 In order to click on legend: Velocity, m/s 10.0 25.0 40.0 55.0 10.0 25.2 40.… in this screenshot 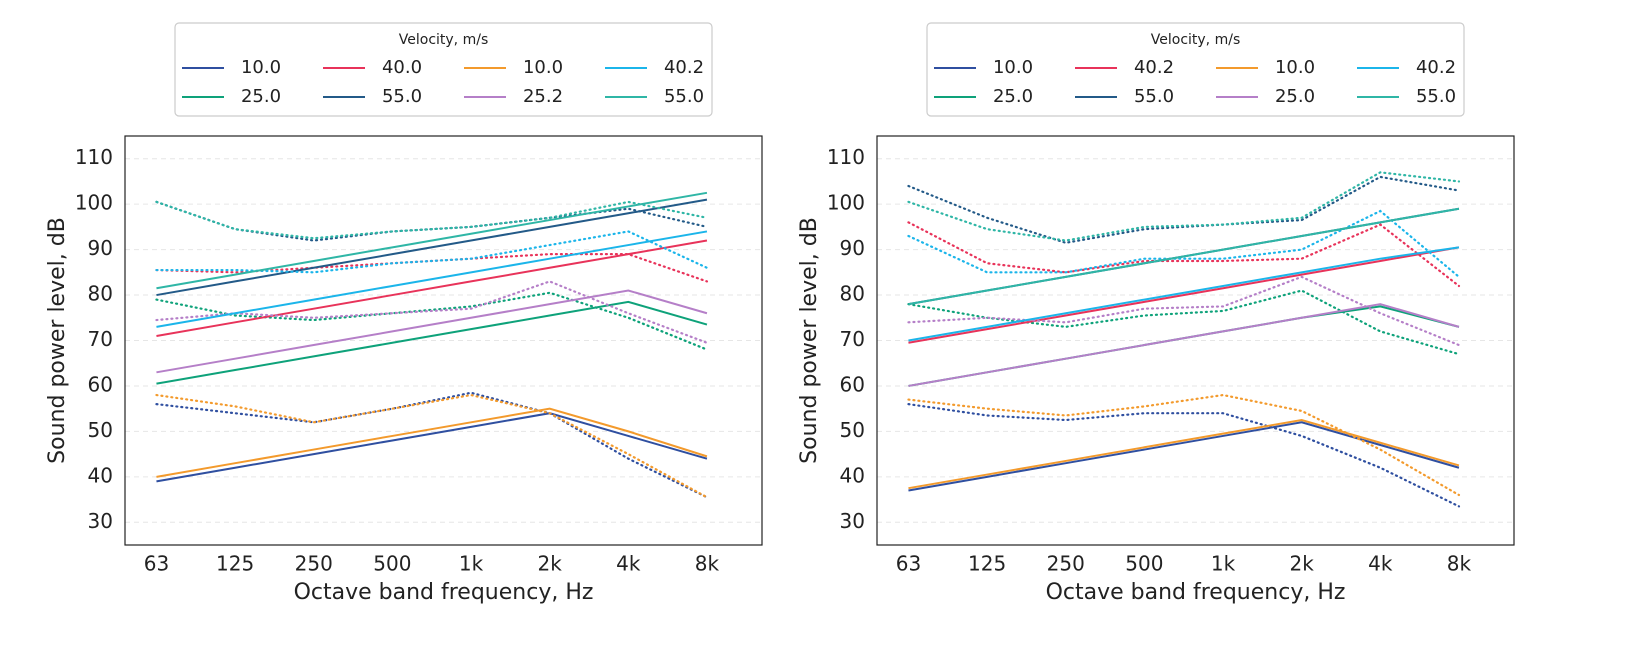, I will do `click(443, 69)`.